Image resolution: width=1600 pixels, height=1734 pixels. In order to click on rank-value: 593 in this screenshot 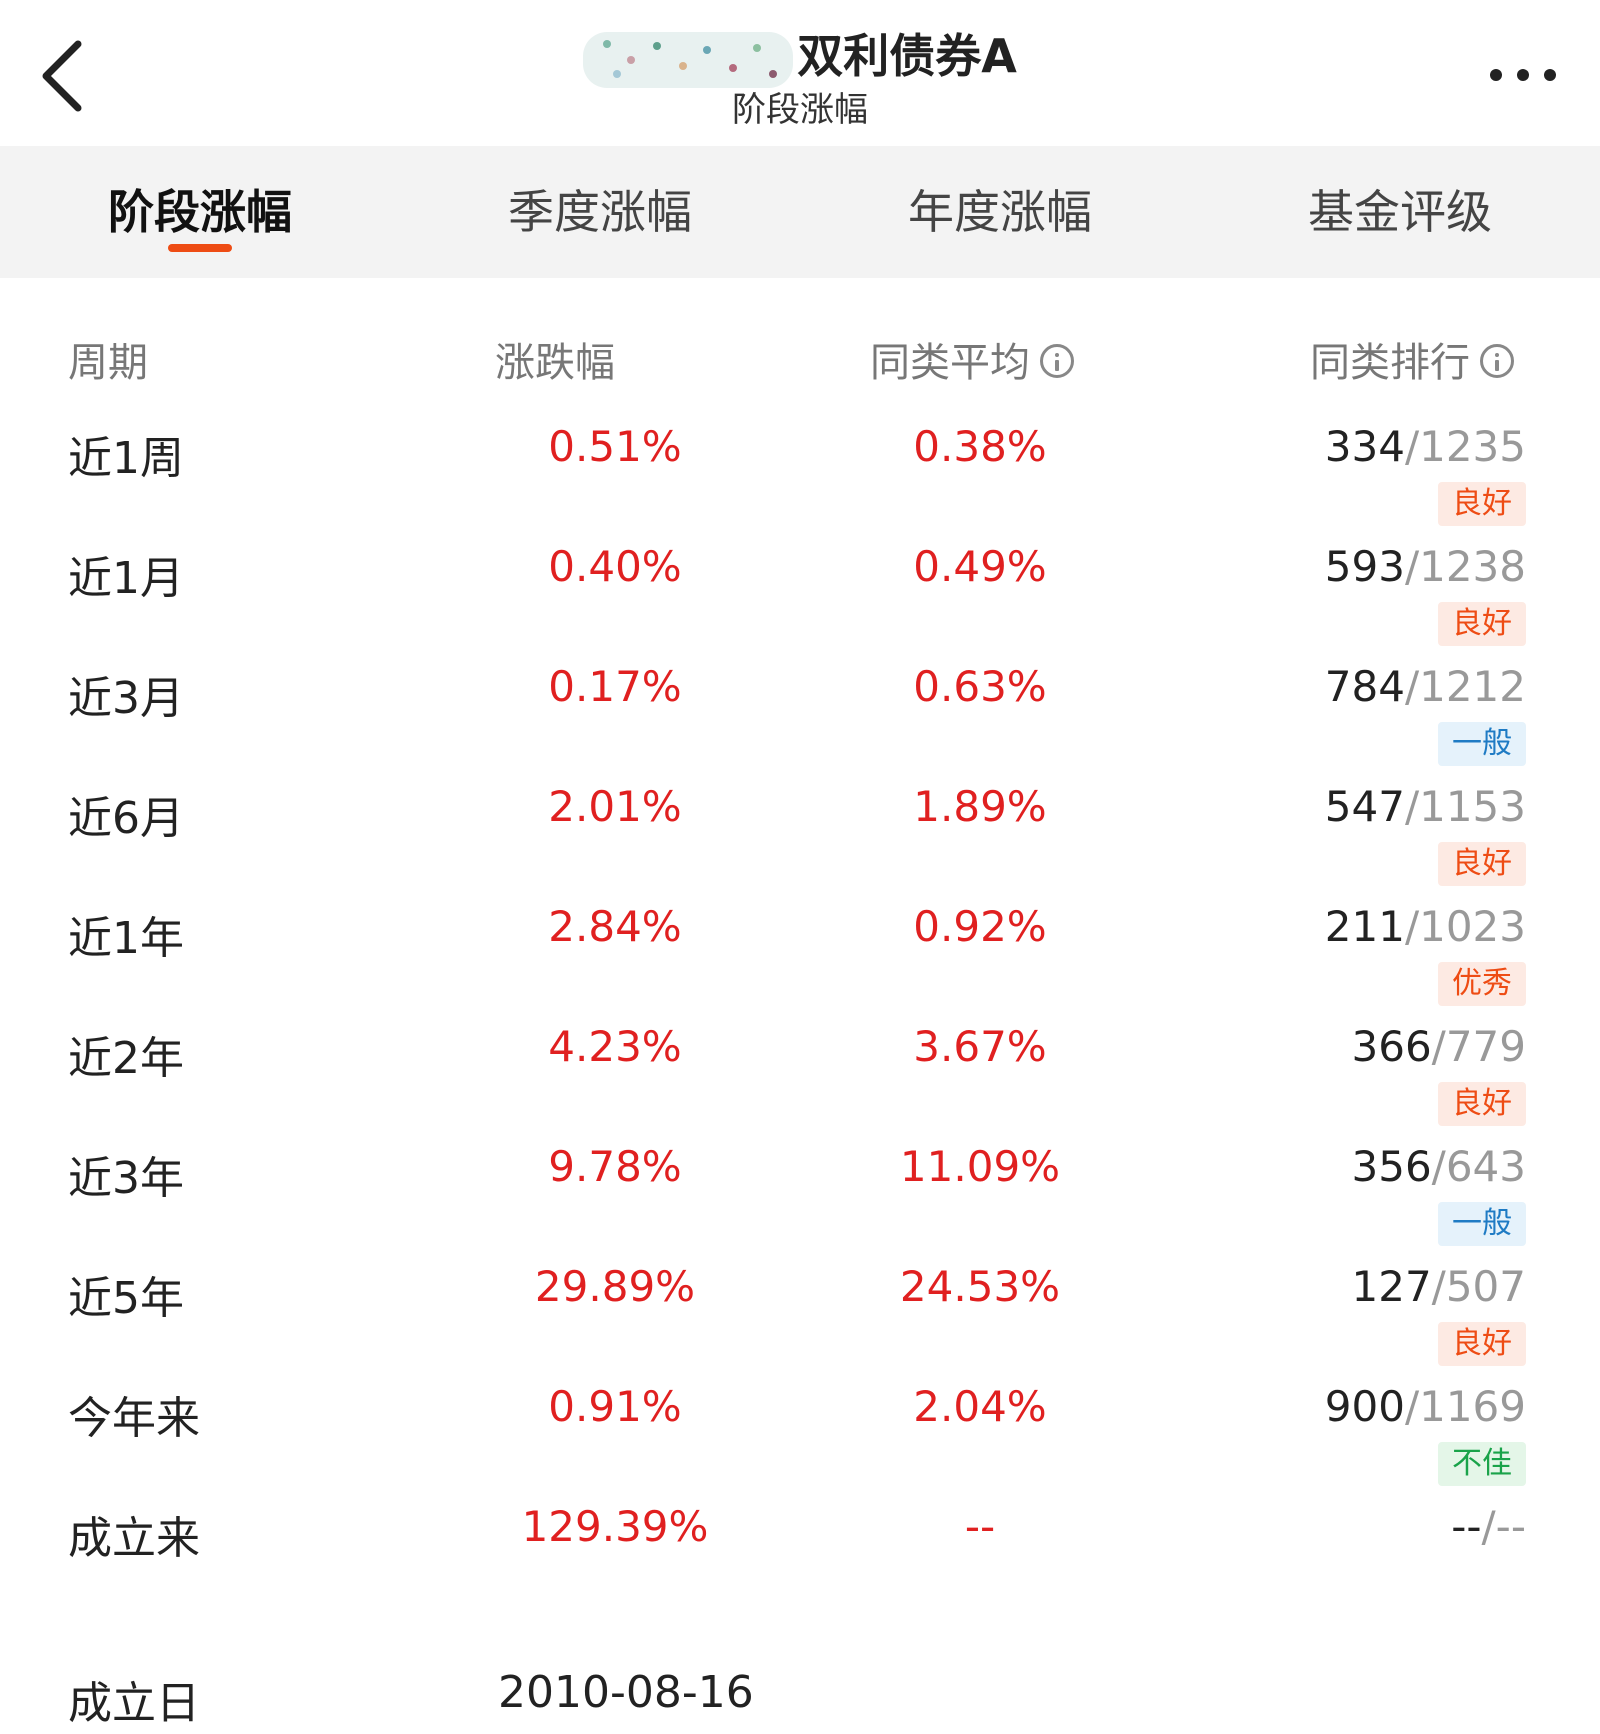, I will do `click(1364, 566)`.